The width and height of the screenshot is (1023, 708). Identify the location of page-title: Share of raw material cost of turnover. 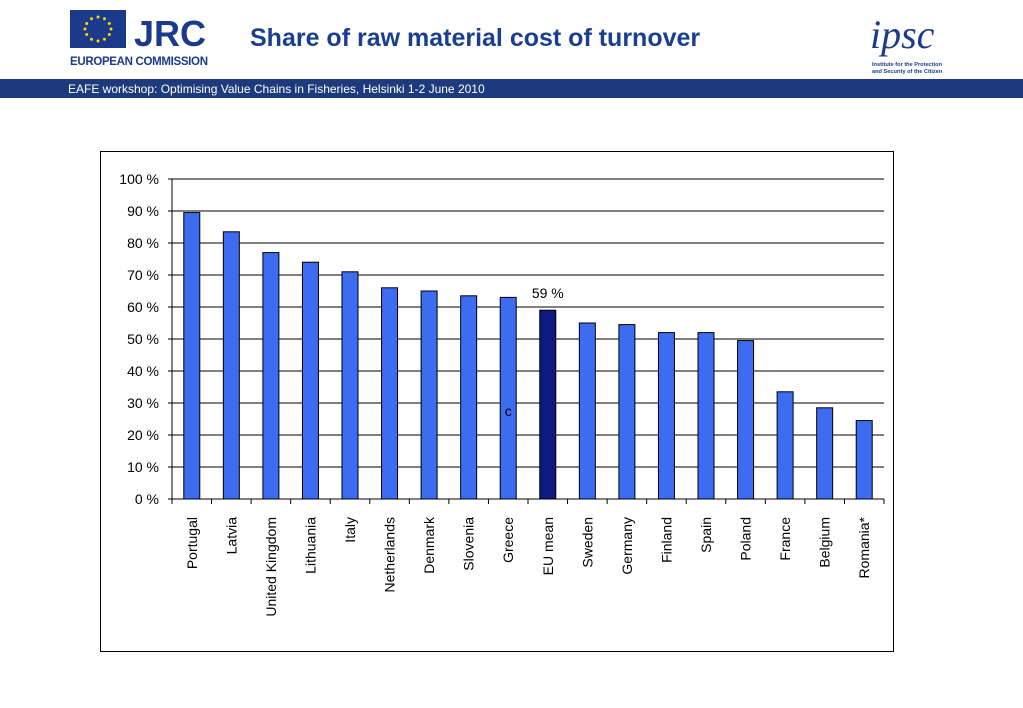
(475, 38).